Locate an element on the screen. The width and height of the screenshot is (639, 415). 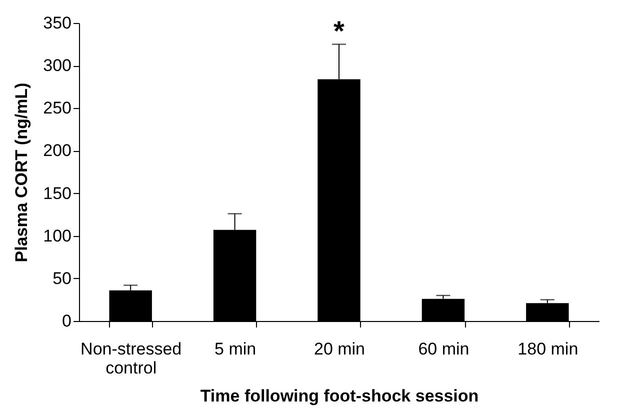
y-tick-label: 200 is located at coordinates (57, 150).